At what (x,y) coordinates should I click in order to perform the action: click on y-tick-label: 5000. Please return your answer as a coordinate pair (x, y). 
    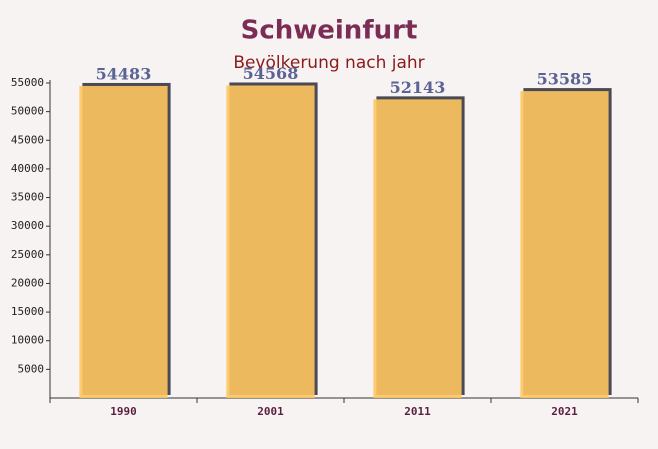
    Looking at the image, I should click on (31, 368).